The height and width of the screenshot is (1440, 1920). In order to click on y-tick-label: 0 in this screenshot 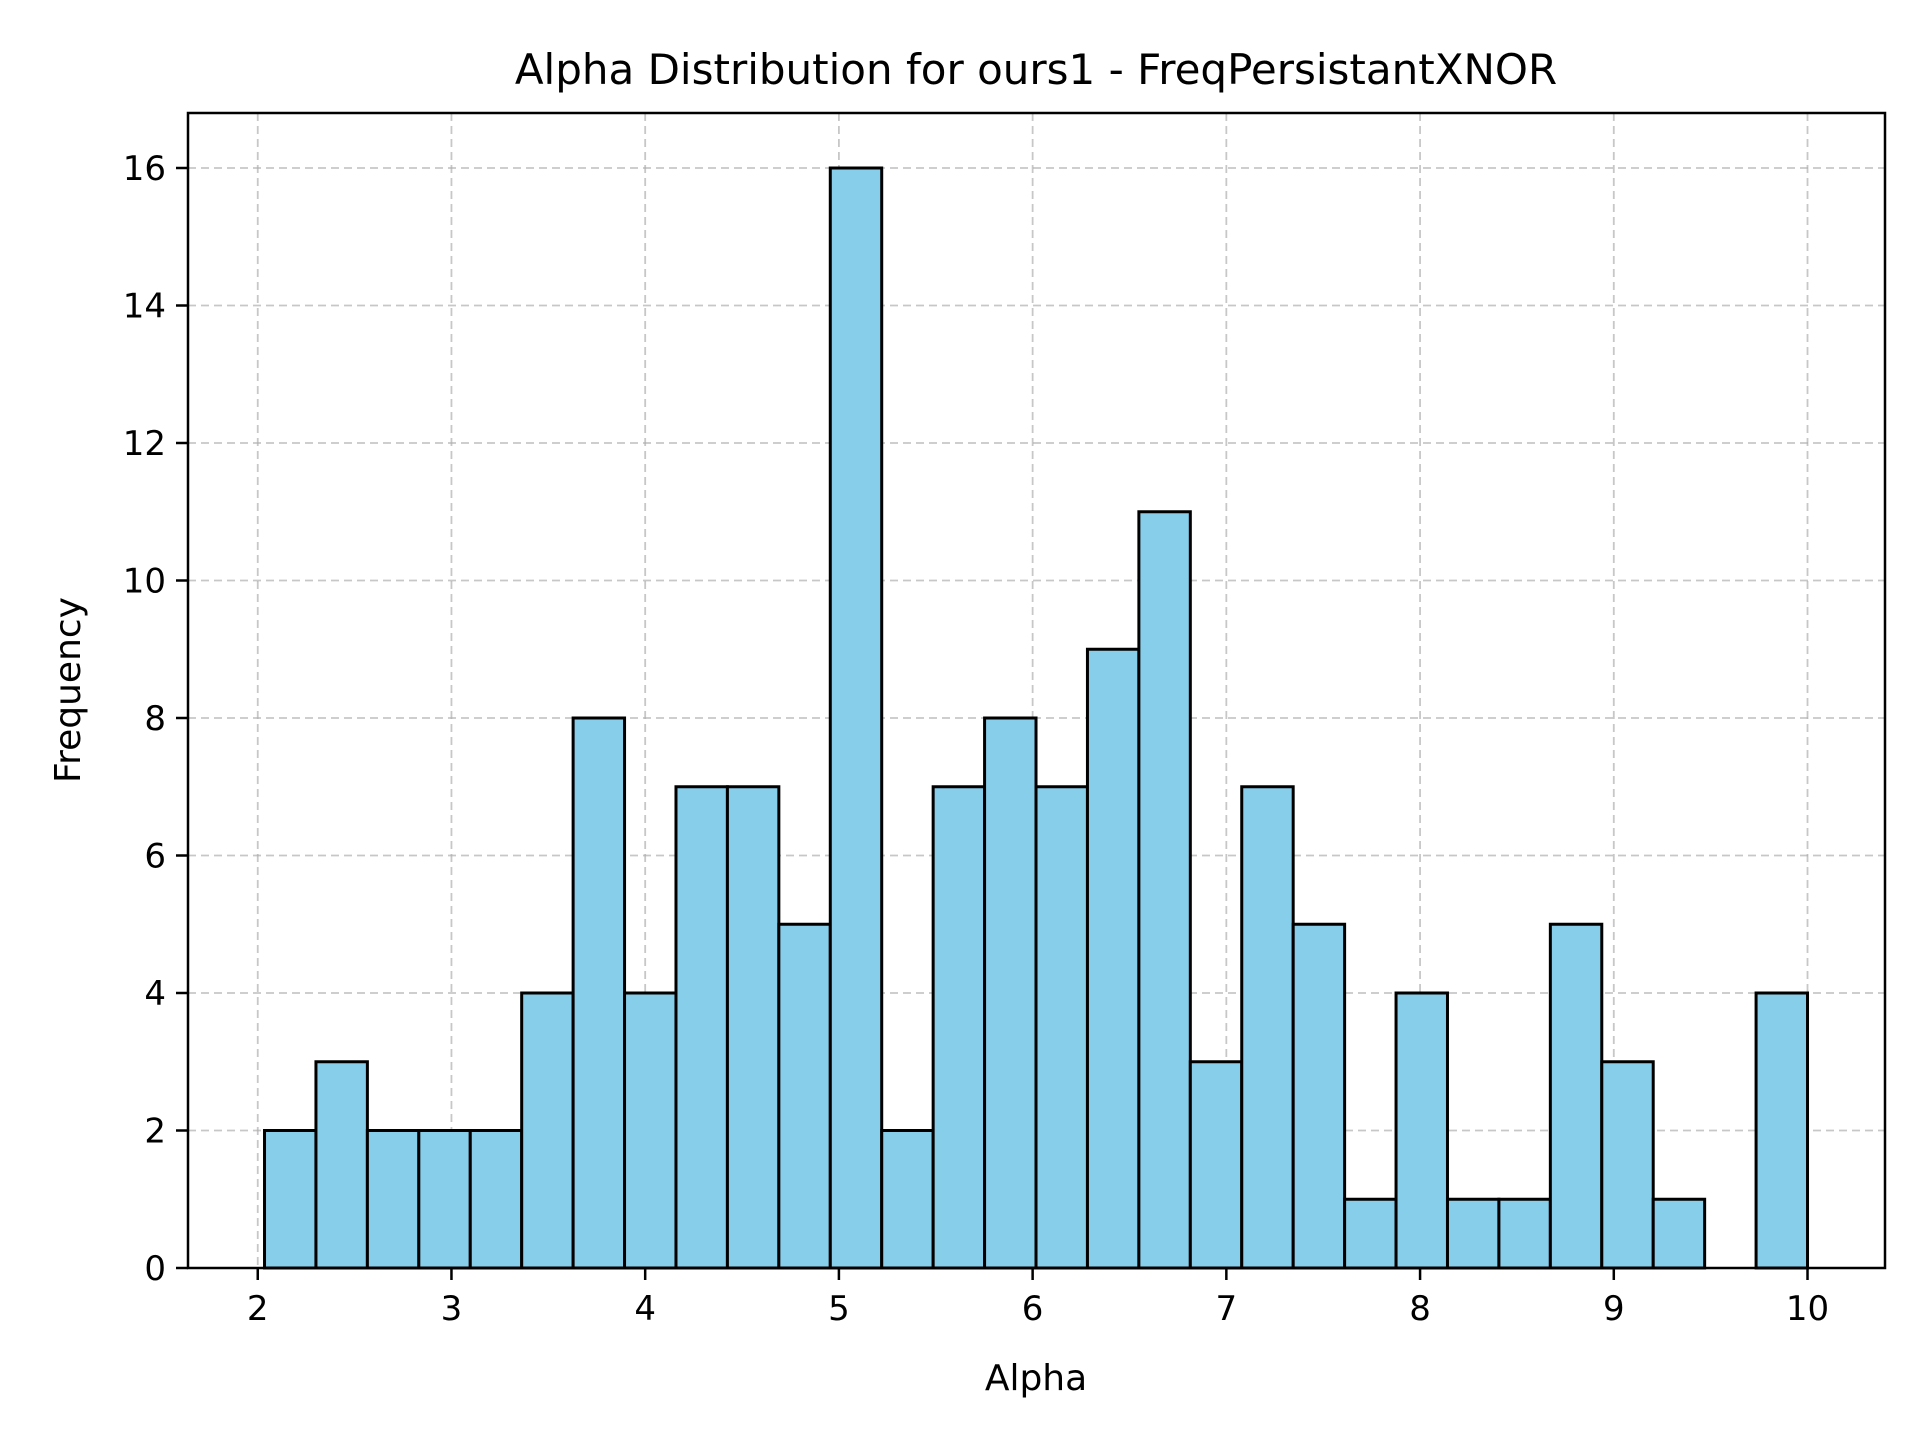, I will do `click(155, 1269)`.